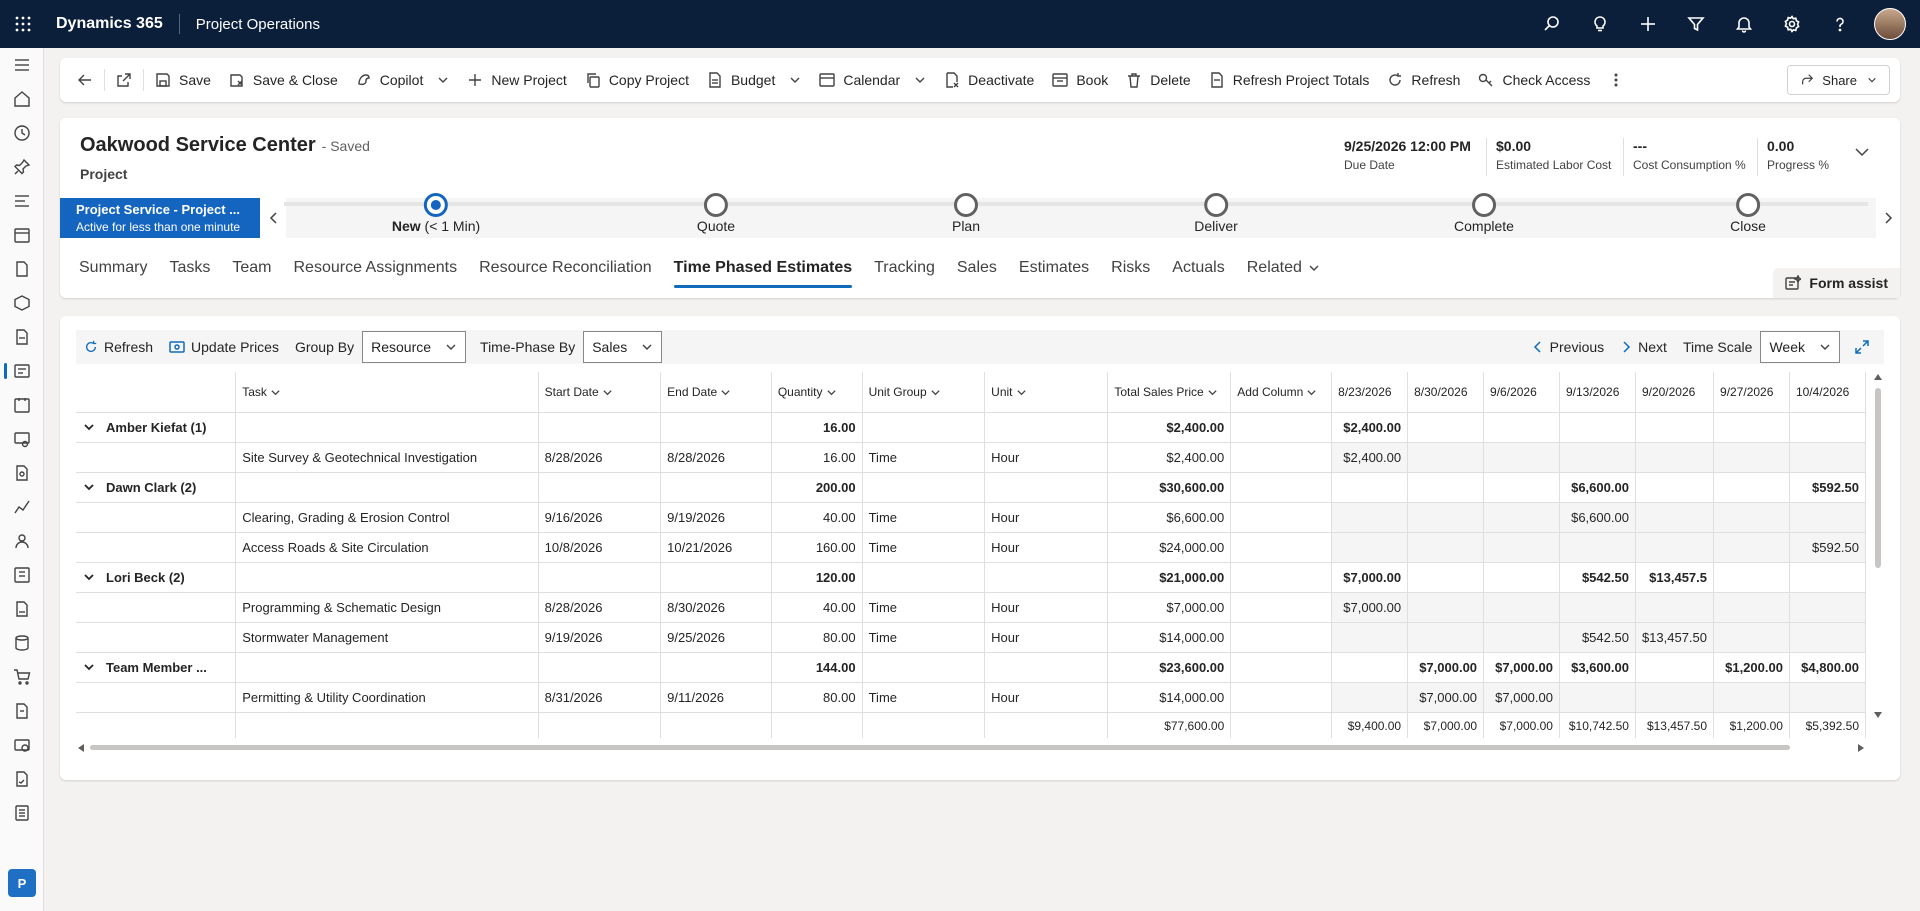 The image size is (1920, 911). What do you see at coordinates (1046, 392) in the screenshot?
I see `column-header-unit: Unit` at bounding box center [1046, 392].